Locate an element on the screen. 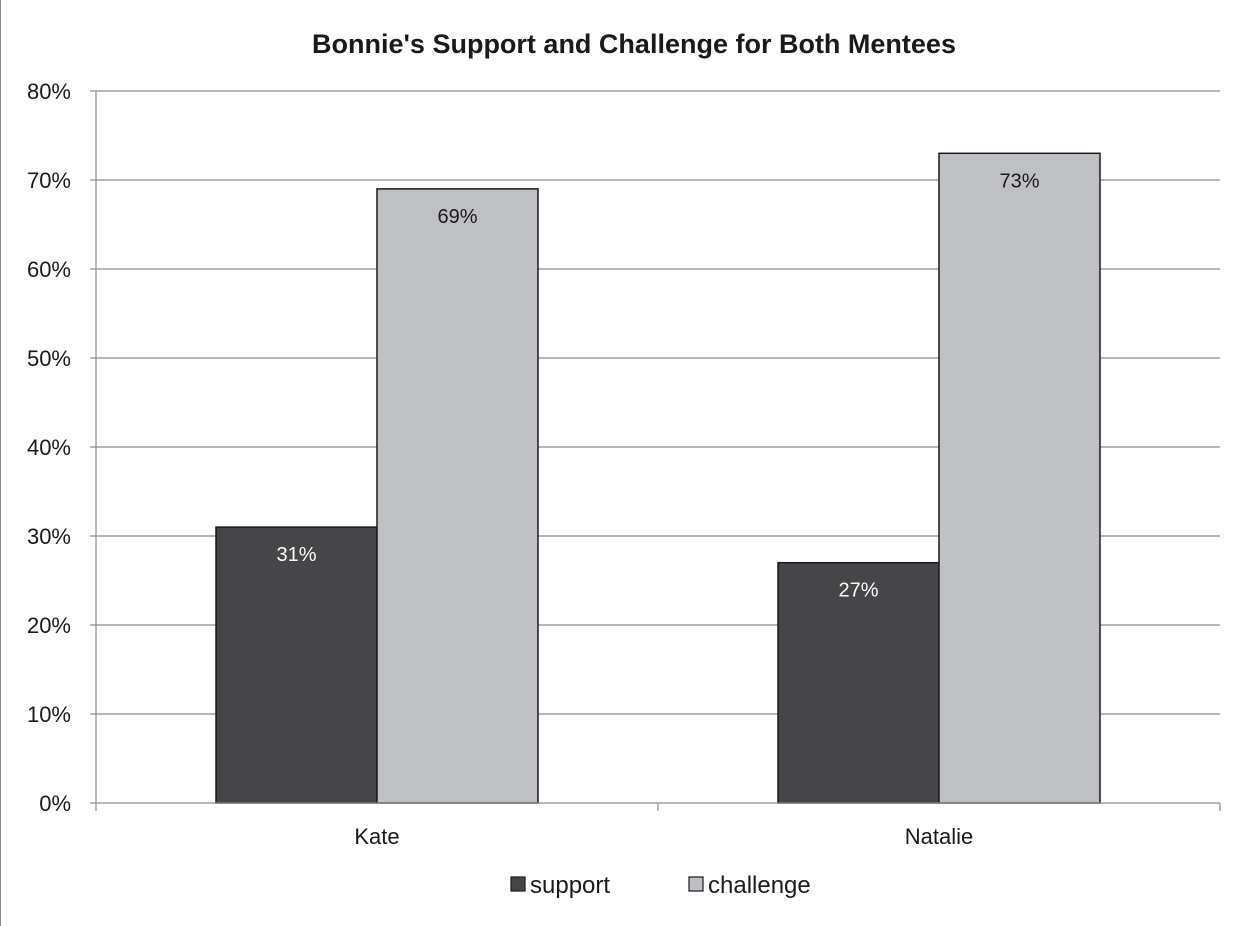  data-label: 27% is located at coordinates (858, 591).